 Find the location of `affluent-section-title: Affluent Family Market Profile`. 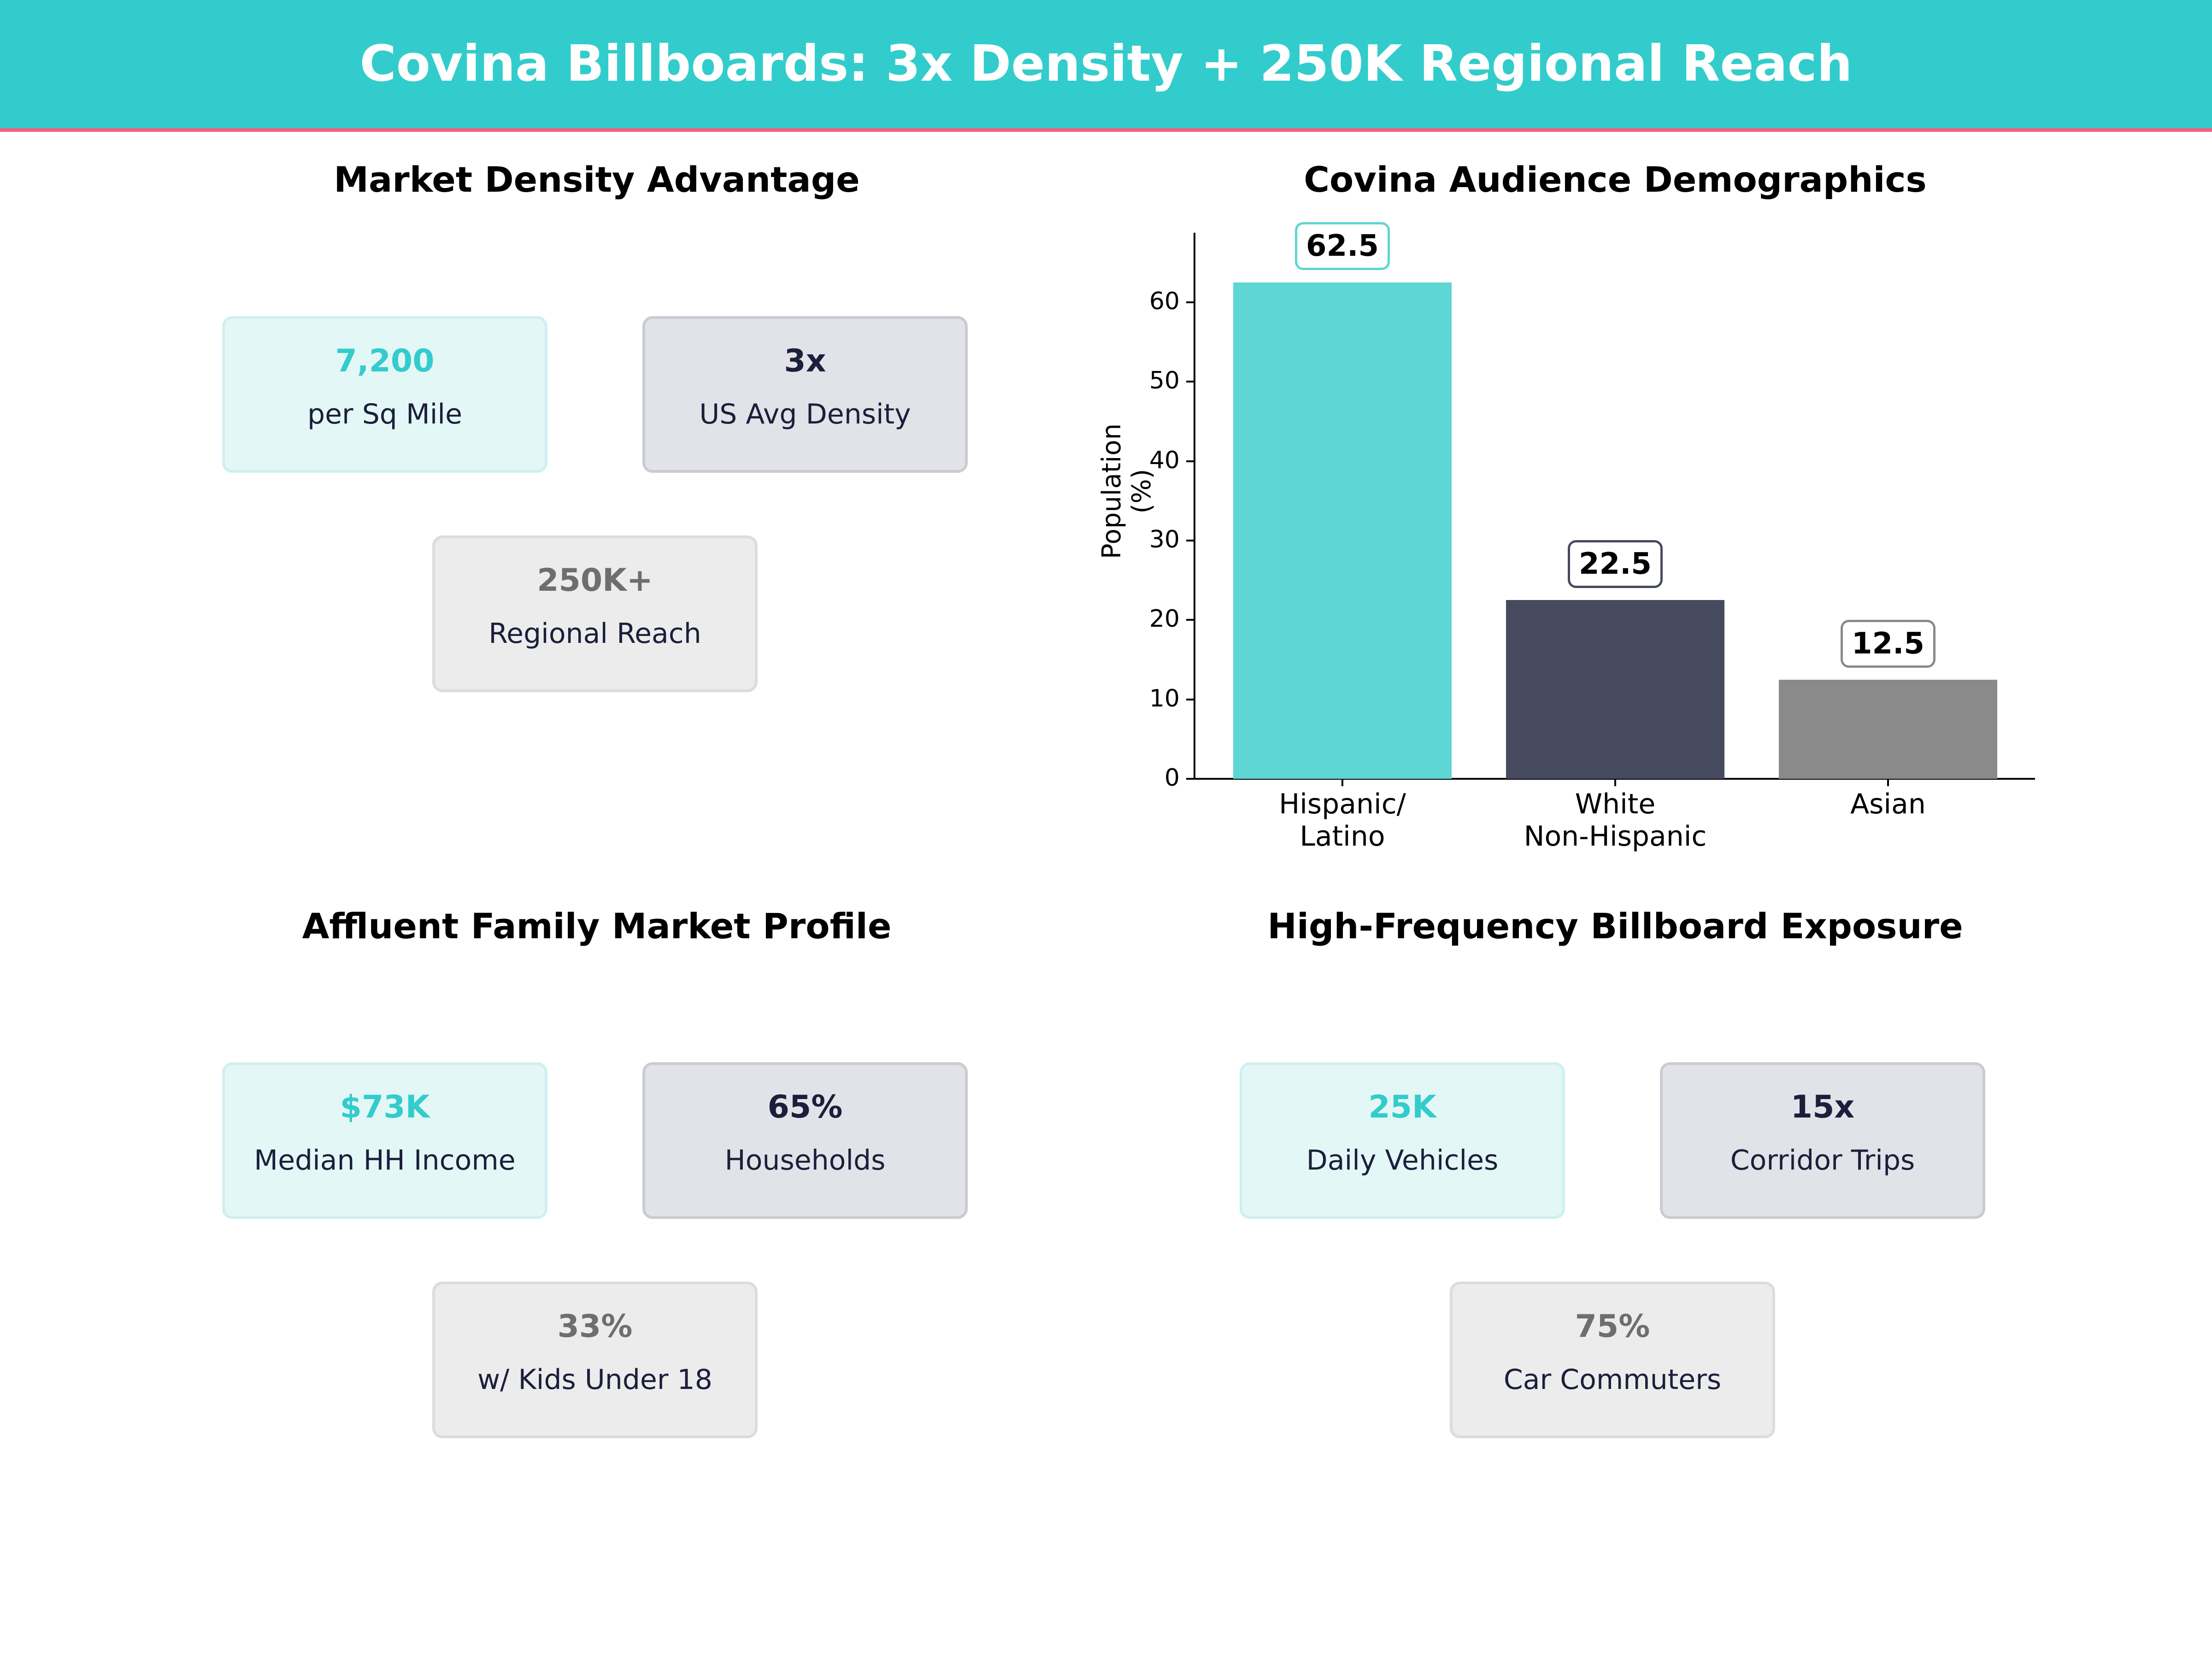

affluent-section-title: Affluent Family Market Profile is located at coordinates (597, 926).